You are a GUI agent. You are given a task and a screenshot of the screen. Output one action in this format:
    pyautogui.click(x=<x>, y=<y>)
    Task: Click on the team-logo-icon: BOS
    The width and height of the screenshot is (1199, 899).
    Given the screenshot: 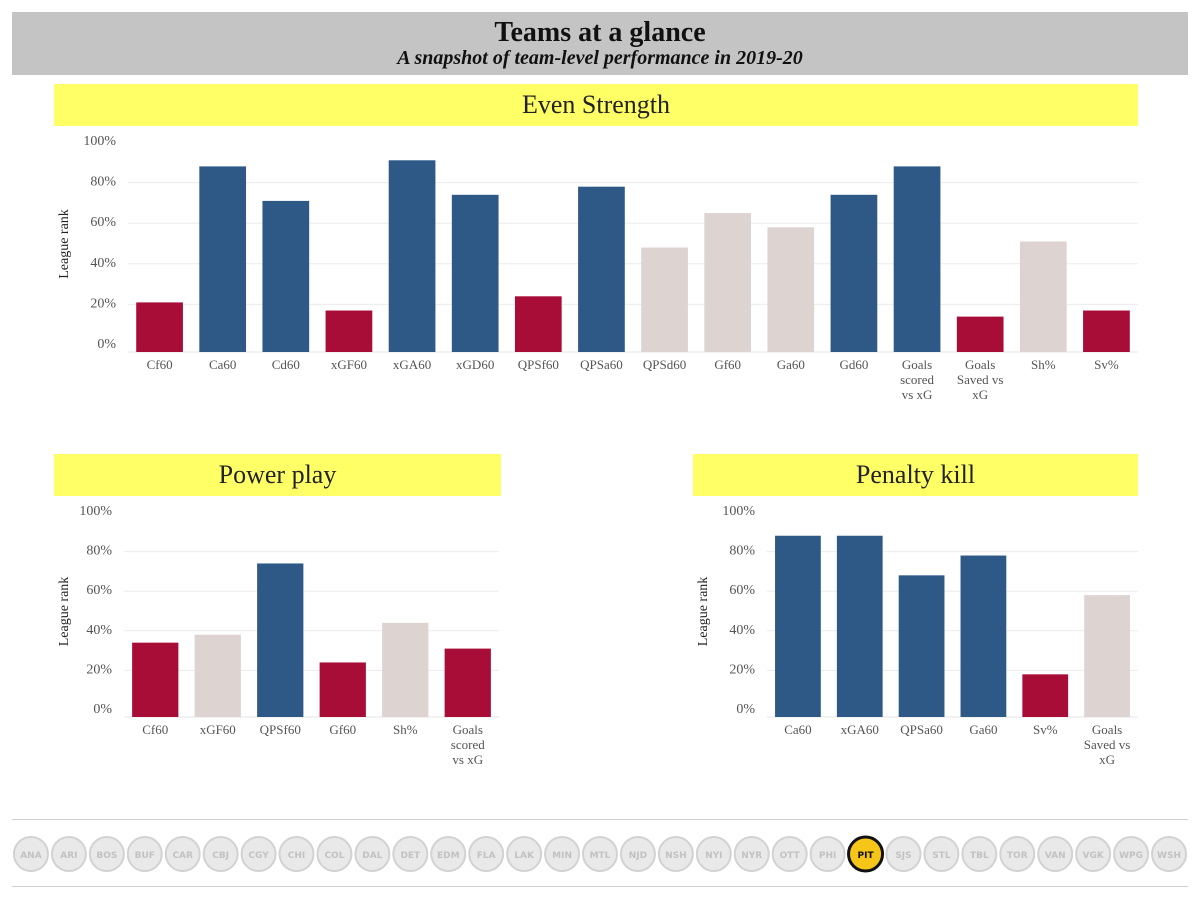 What is the action you would take?
    pyautogui.click(x=106, y=854)
    